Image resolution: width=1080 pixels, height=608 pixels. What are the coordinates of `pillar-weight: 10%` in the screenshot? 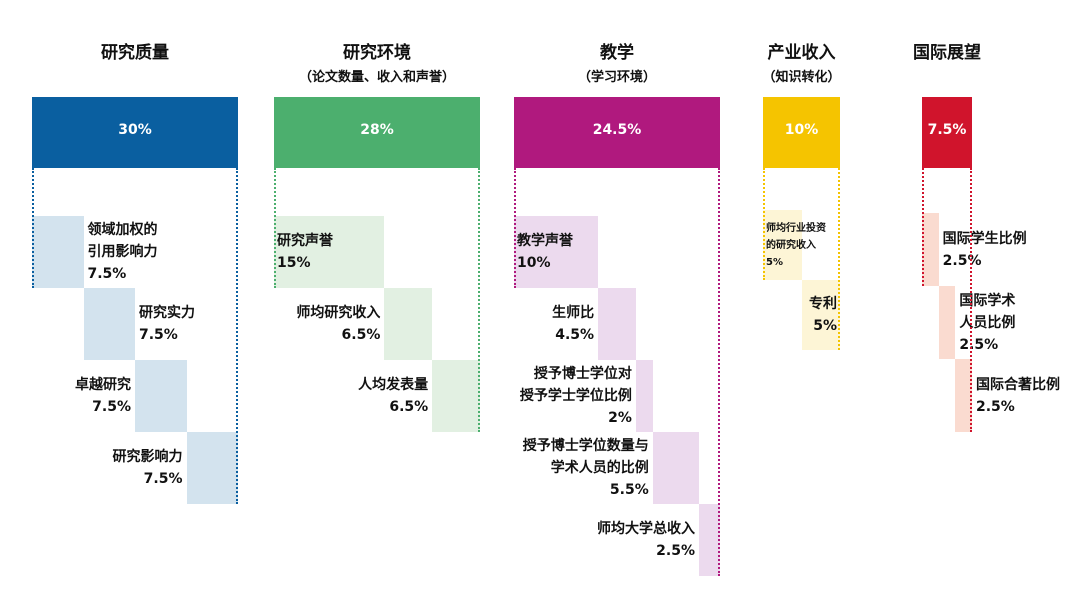 It's located at (801, 130).